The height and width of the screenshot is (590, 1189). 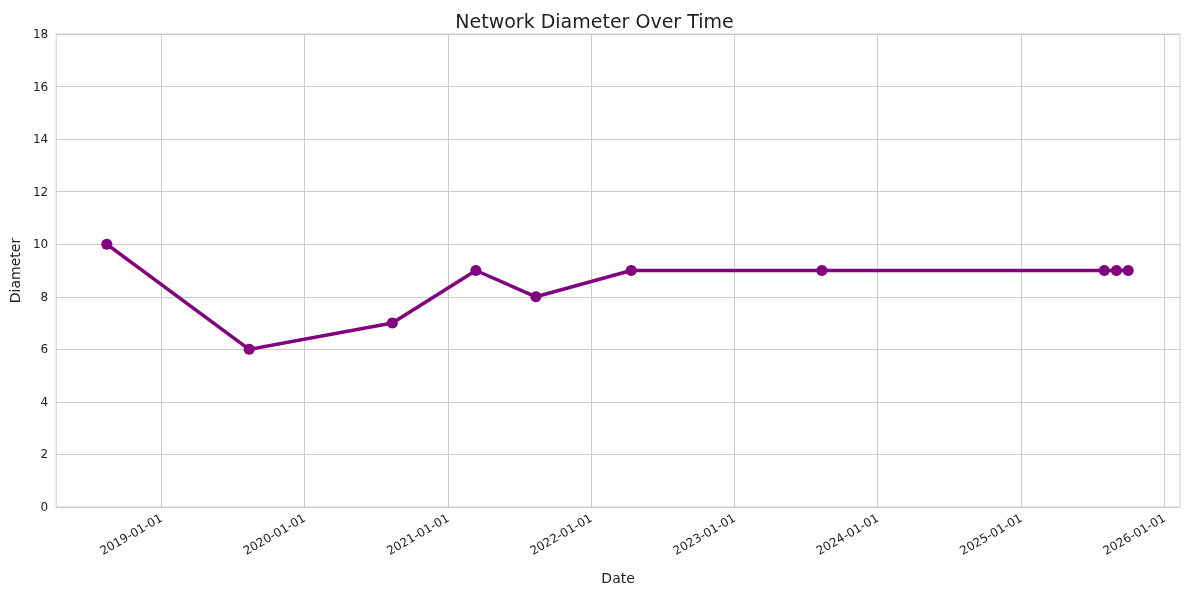 I want to click on y-tick-label: 8, so click(x=44, y=296).